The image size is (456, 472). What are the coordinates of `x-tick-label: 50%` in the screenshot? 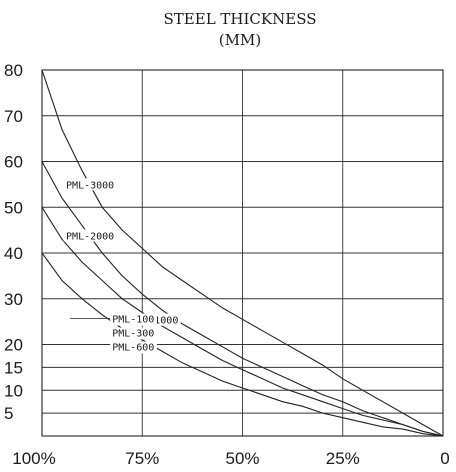 It's located at (242, 458).